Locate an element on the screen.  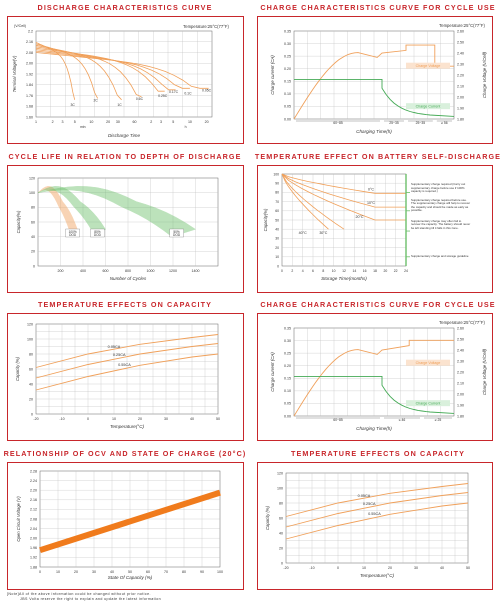
cycle-life-label-box is located at coordinates (176, 233).